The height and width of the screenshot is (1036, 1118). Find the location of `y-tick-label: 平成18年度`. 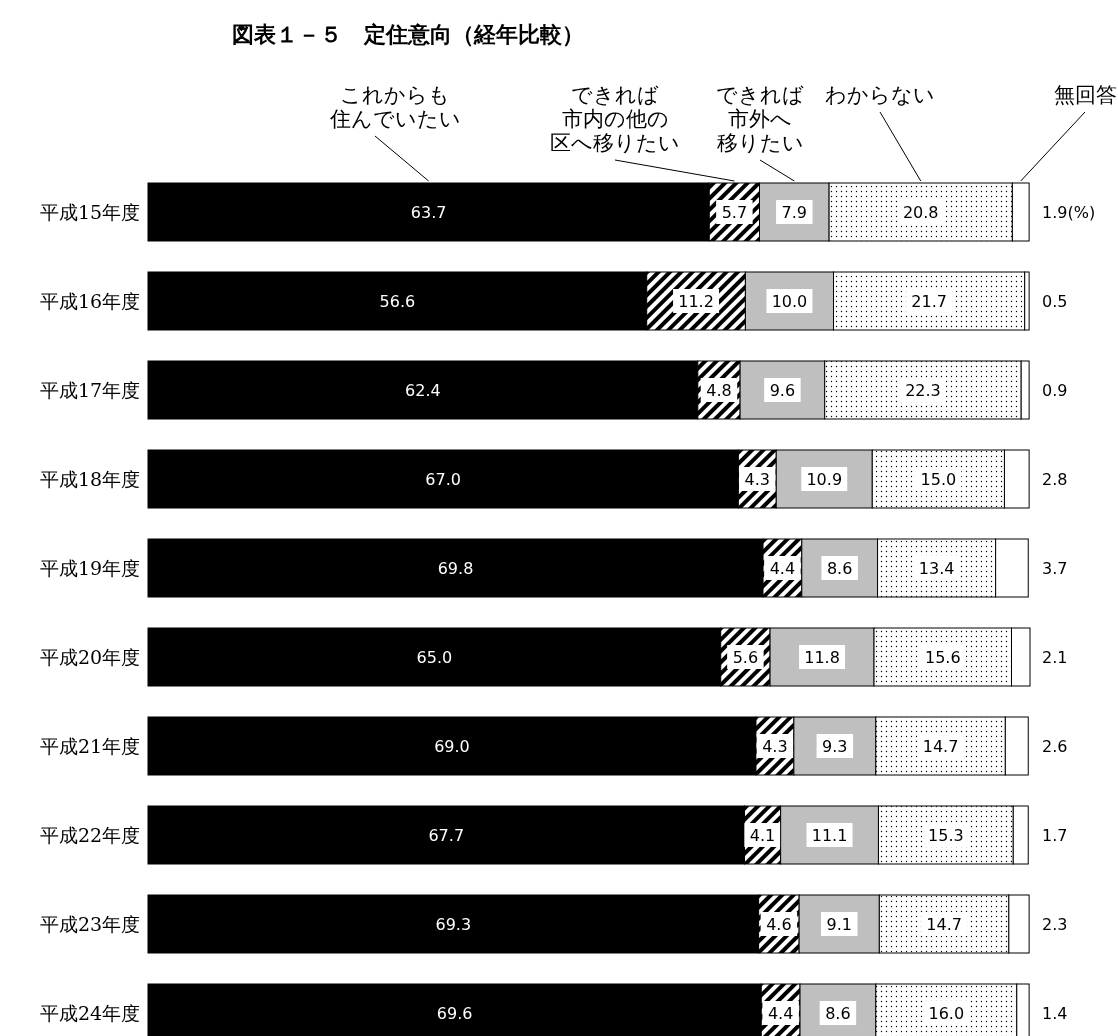

y-tick-label: 平成18年度 is located at coordinates (90, 479).